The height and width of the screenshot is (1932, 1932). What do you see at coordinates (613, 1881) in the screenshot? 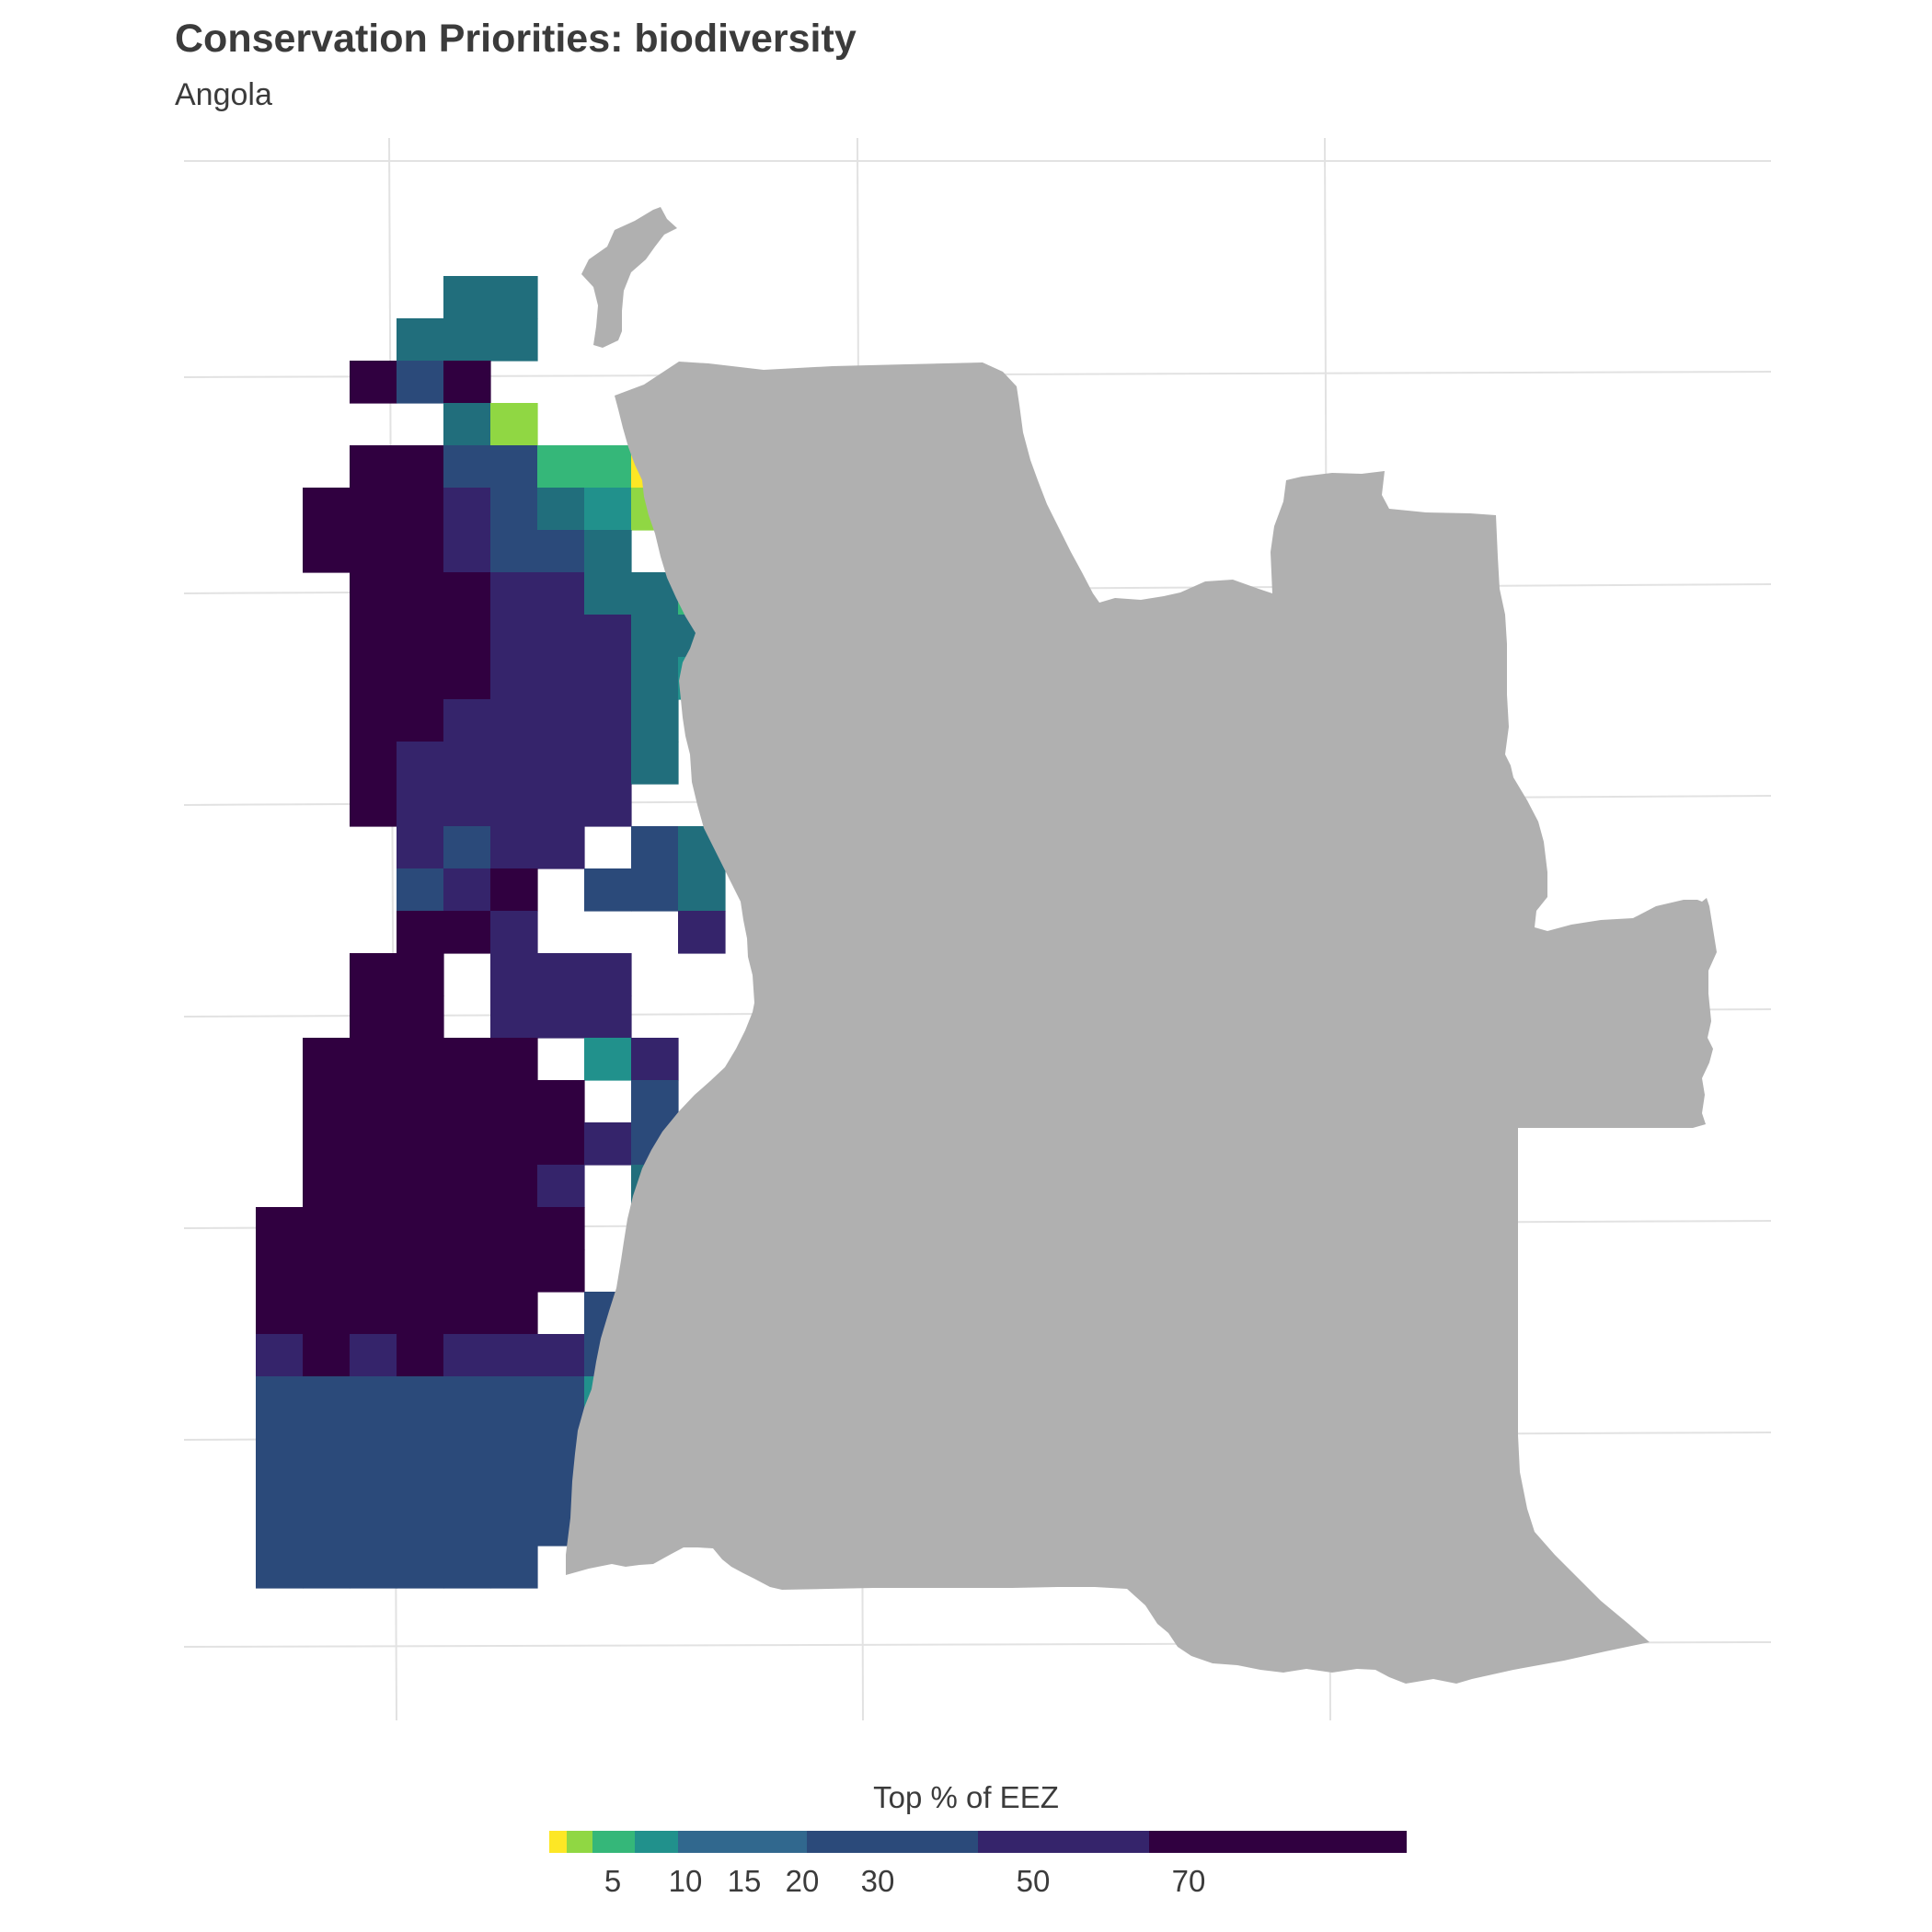
I see `legend-tick-label: 5` at bounding box center [613, 1881].